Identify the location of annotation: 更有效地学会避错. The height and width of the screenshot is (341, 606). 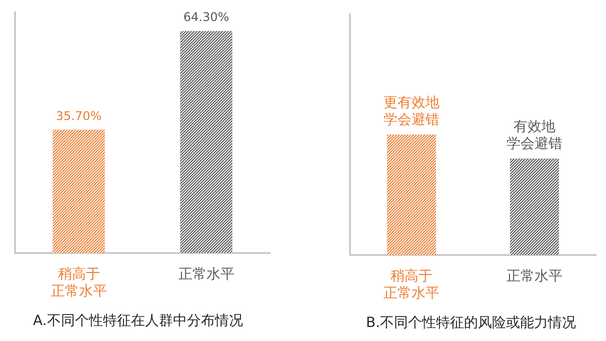
(412, 111).